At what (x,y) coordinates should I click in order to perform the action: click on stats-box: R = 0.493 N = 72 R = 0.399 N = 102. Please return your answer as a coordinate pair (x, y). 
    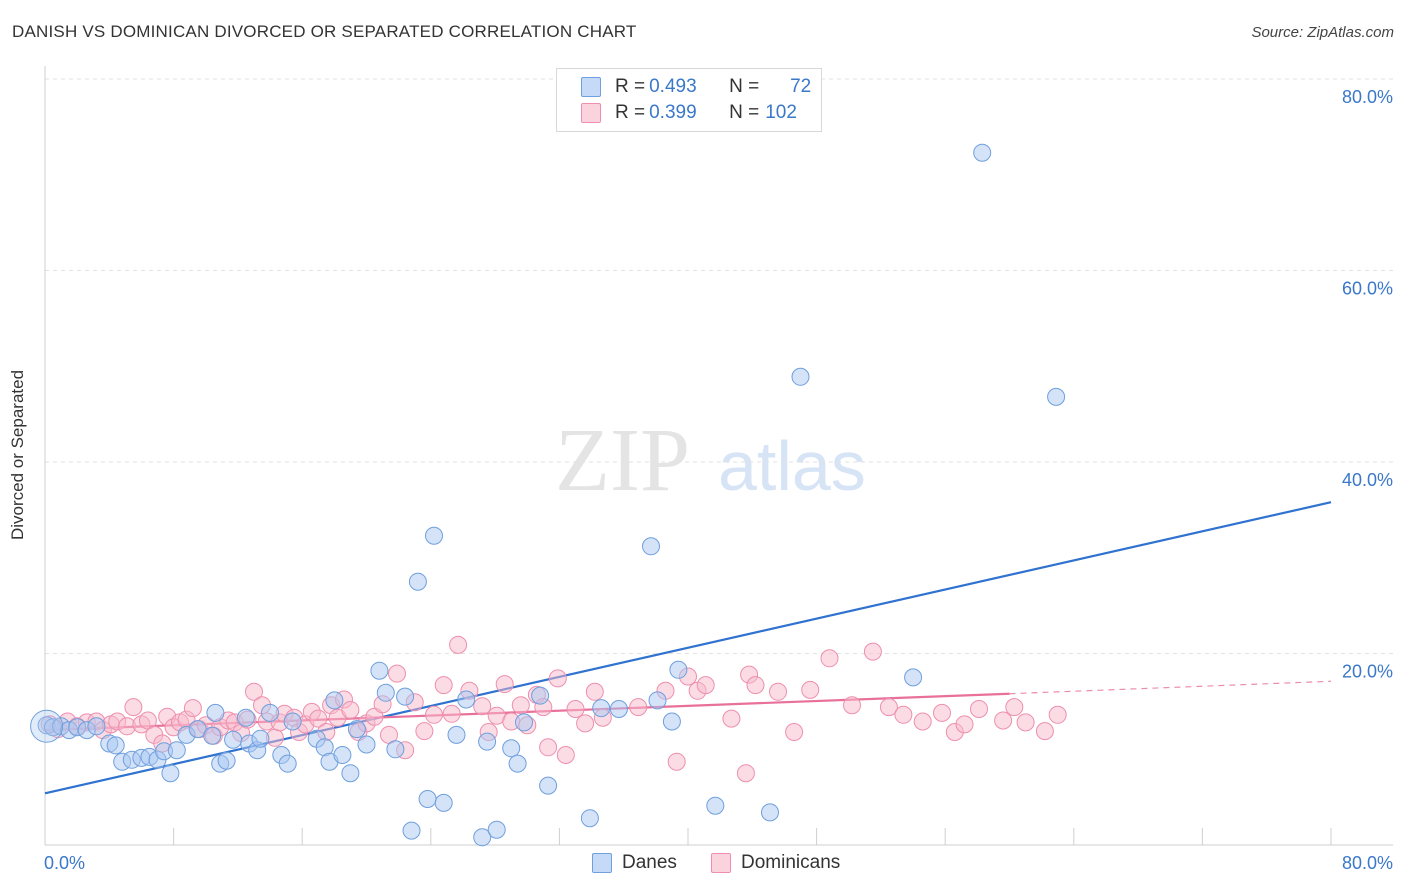
    Looking at the image, I should click on (689, 100).